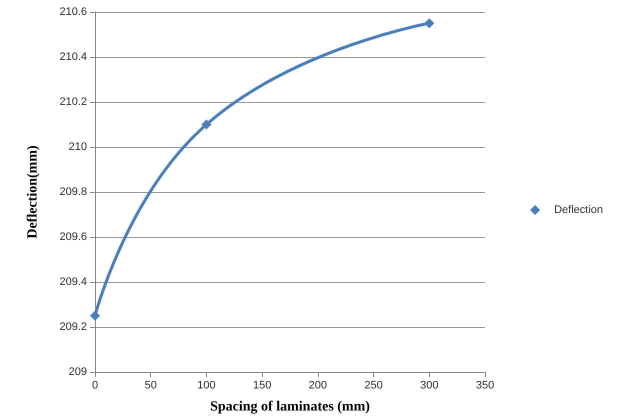 Image resolution: width=618 pixels, height=420 pixels. I want to click on y-tick-label: 209.8, so click(73, 192).